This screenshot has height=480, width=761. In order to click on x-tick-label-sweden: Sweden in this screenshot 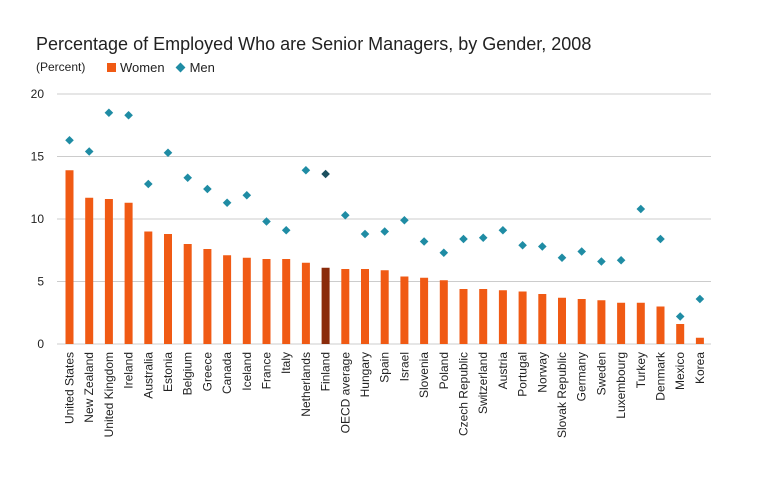, I will do `click(601, 373)`.